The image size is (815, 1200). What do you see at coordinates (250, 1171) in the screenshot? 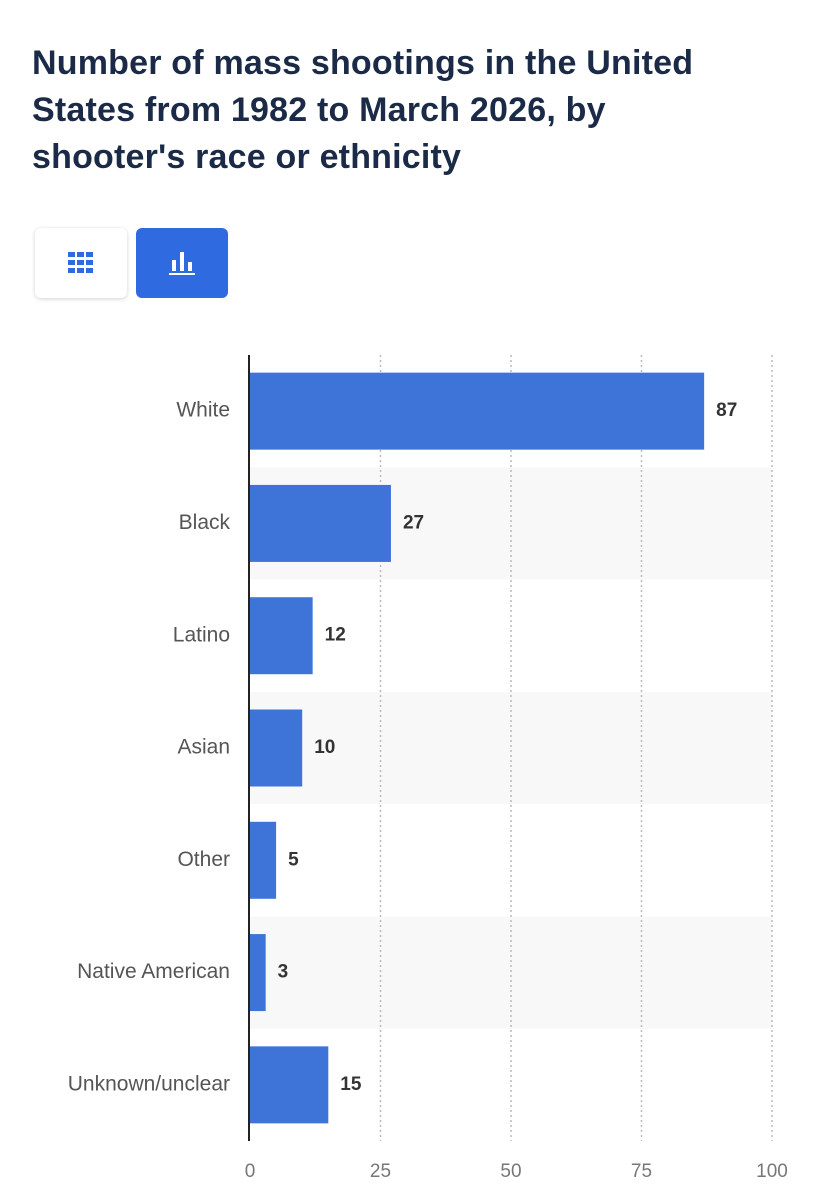
I see `x-tick-label: 0` at bounding box center [250, 1171].